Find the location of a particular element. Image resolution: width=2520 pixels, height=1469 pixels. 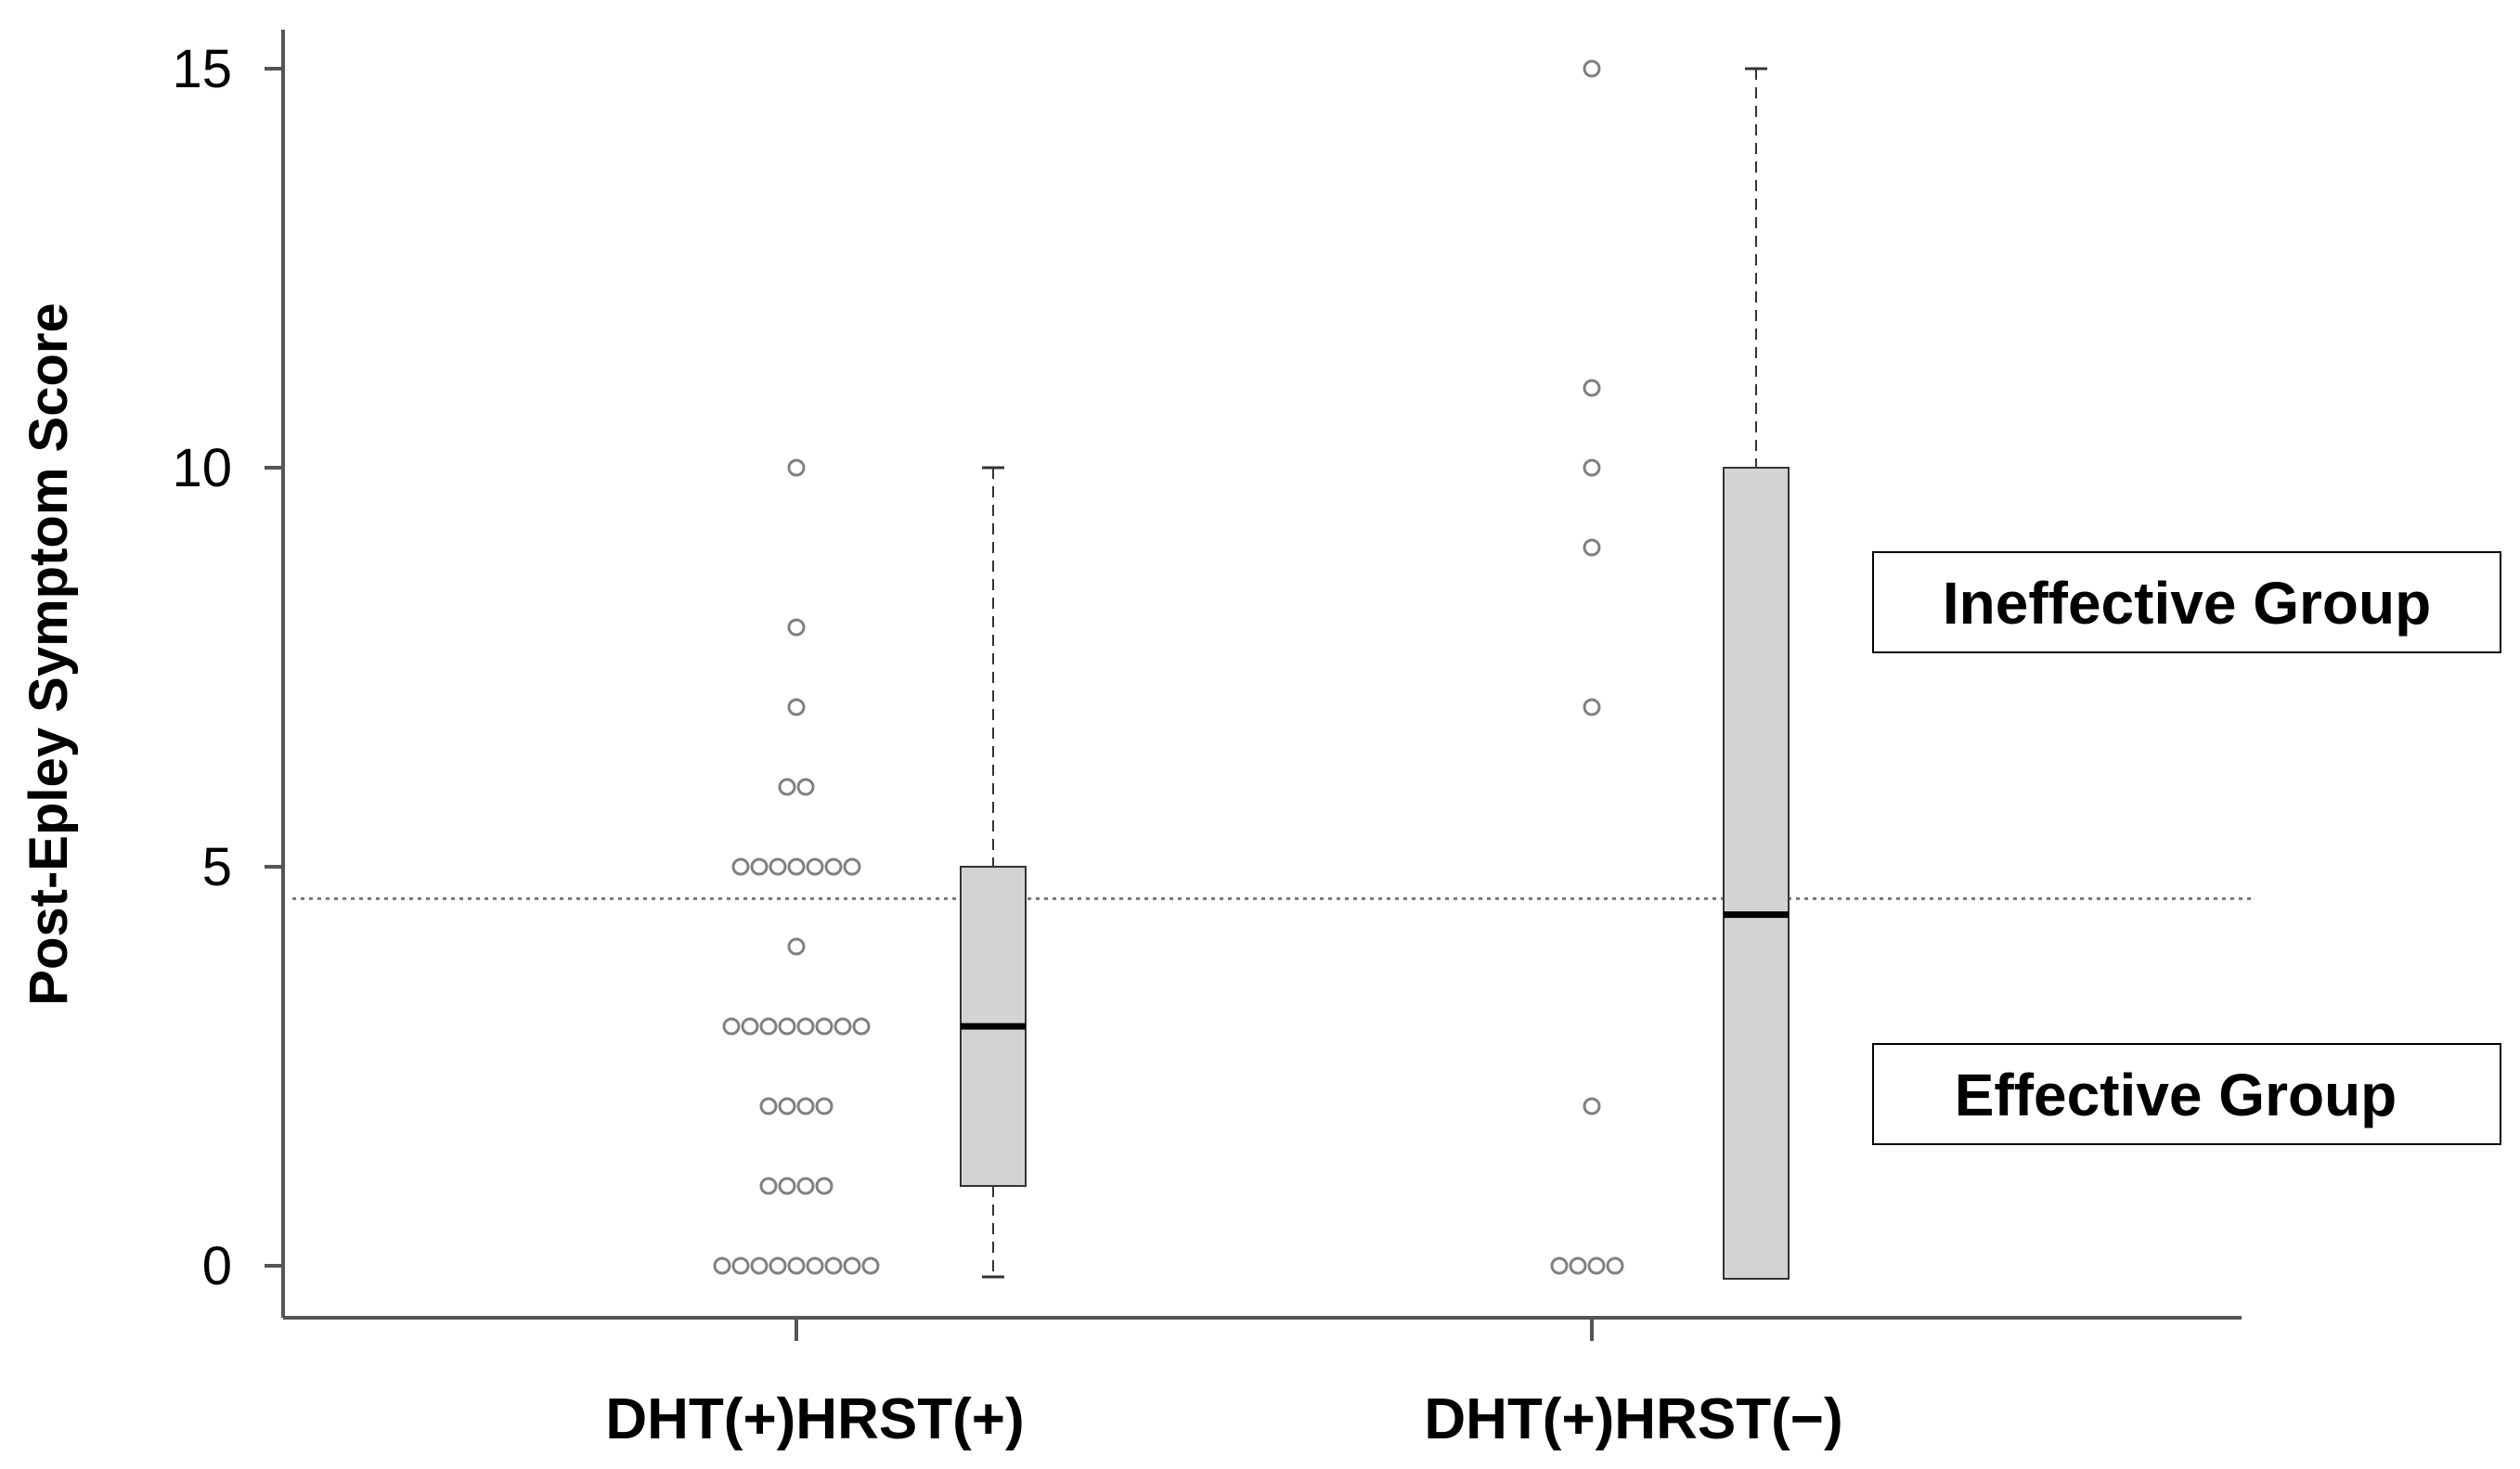

y-tick-label: 0 is located at coordinates (217, 1266).